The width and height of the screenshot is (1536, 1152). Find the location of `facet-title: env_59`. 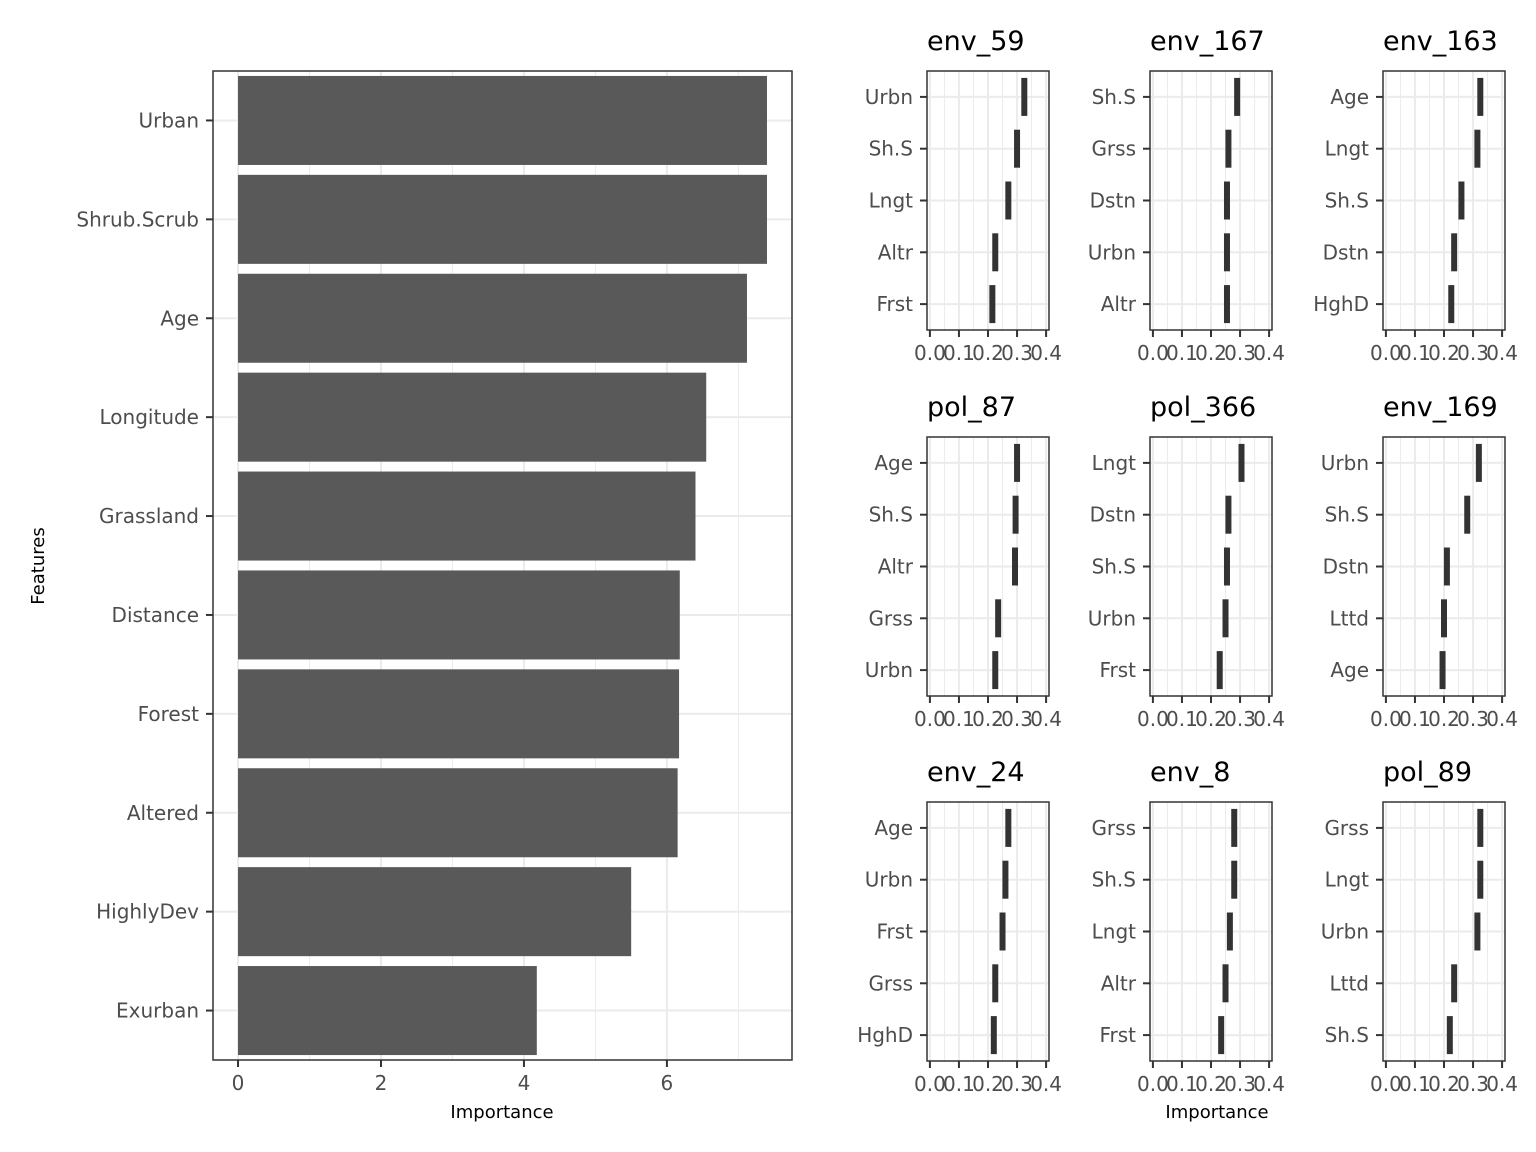

facet-title: env_59 is located at coordinates (976, 41).